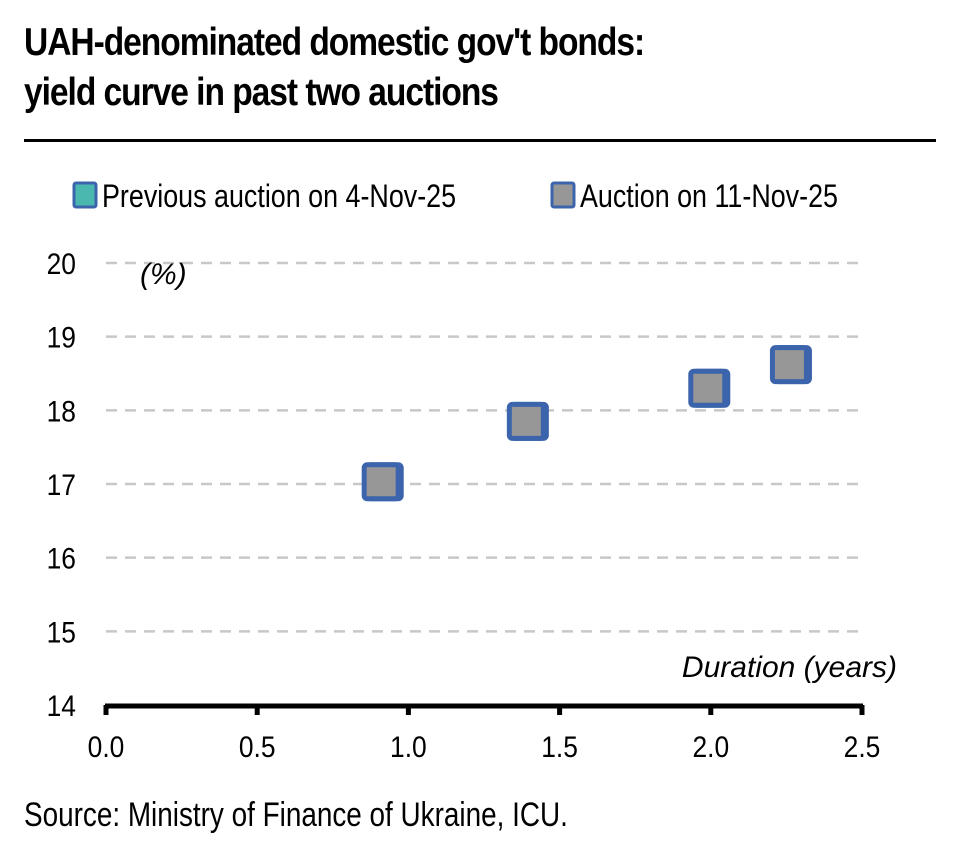 This screenshot has height=852, width=956. I want to click on legend-label-1: Previous auction on 4-Nov-25, so click(279, 197).